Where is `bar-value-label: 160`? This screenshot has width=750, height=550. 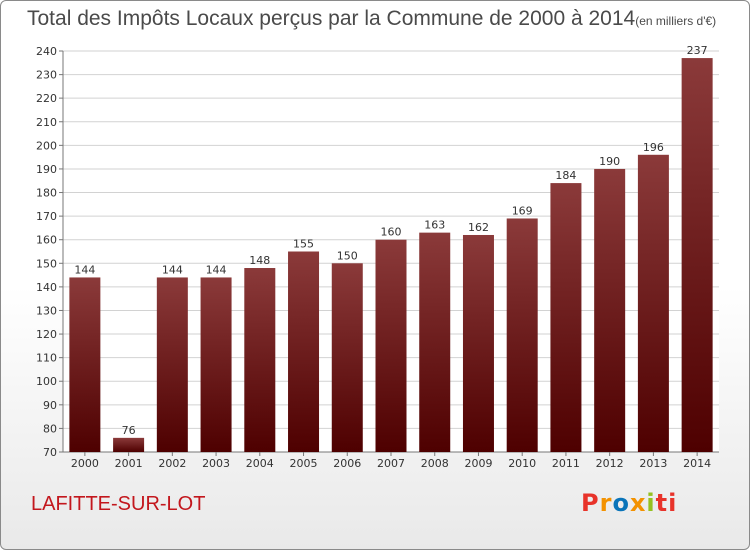
bar-value-label: 160 is located at coordinates (391, 232).